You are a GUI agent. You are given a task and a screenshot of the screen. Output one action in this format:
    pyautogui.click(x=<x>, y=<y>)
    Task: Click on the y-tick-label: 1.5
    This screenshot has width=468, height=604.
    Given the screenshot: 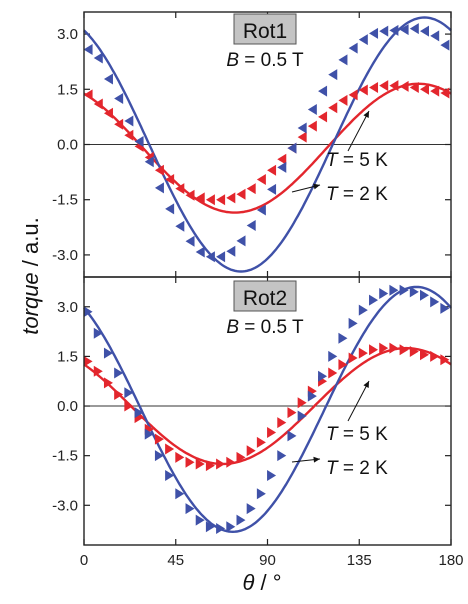 What is the action you would take?
    pyautogui.click(x=67, y=89)
    